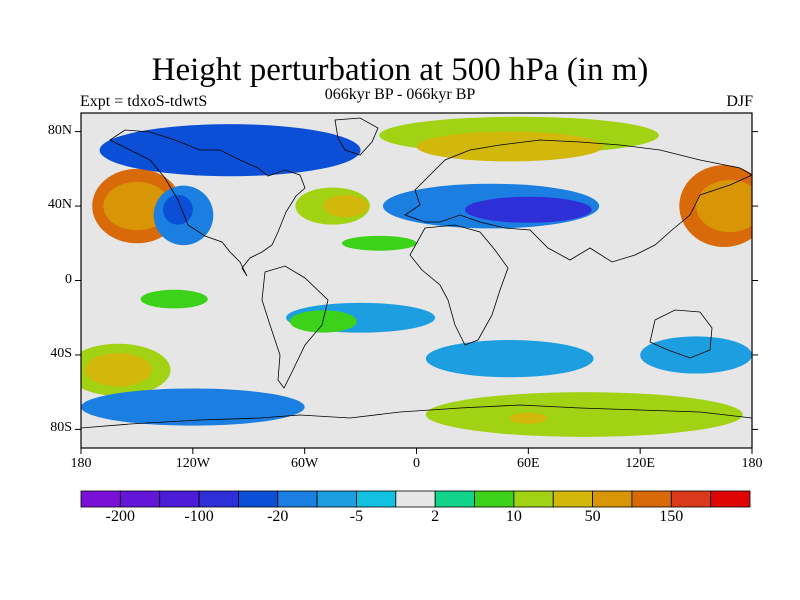 Image resolution: width=800 pixels, height=600 pixels. What do you see at coordinates (199, 516) in the screenshot?
I see `colorbar-label: -100` at bounding box center [199, 516].